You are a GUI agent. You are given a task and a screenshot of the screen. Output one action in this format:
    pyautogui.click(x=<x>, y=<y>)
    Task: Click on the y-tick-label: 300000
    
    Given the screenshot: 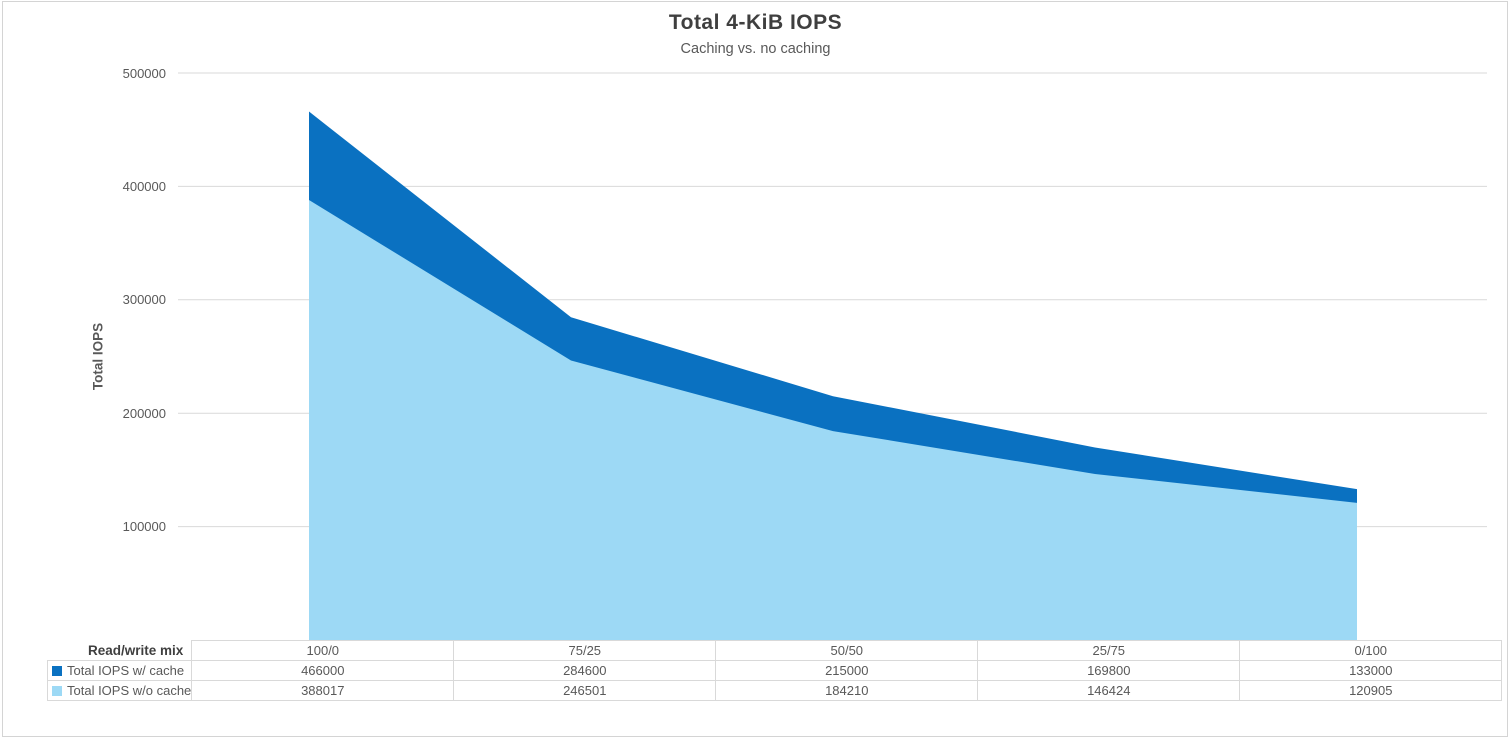 What is the action you would take?
    pyautogui.click(x=144, y=300)
    